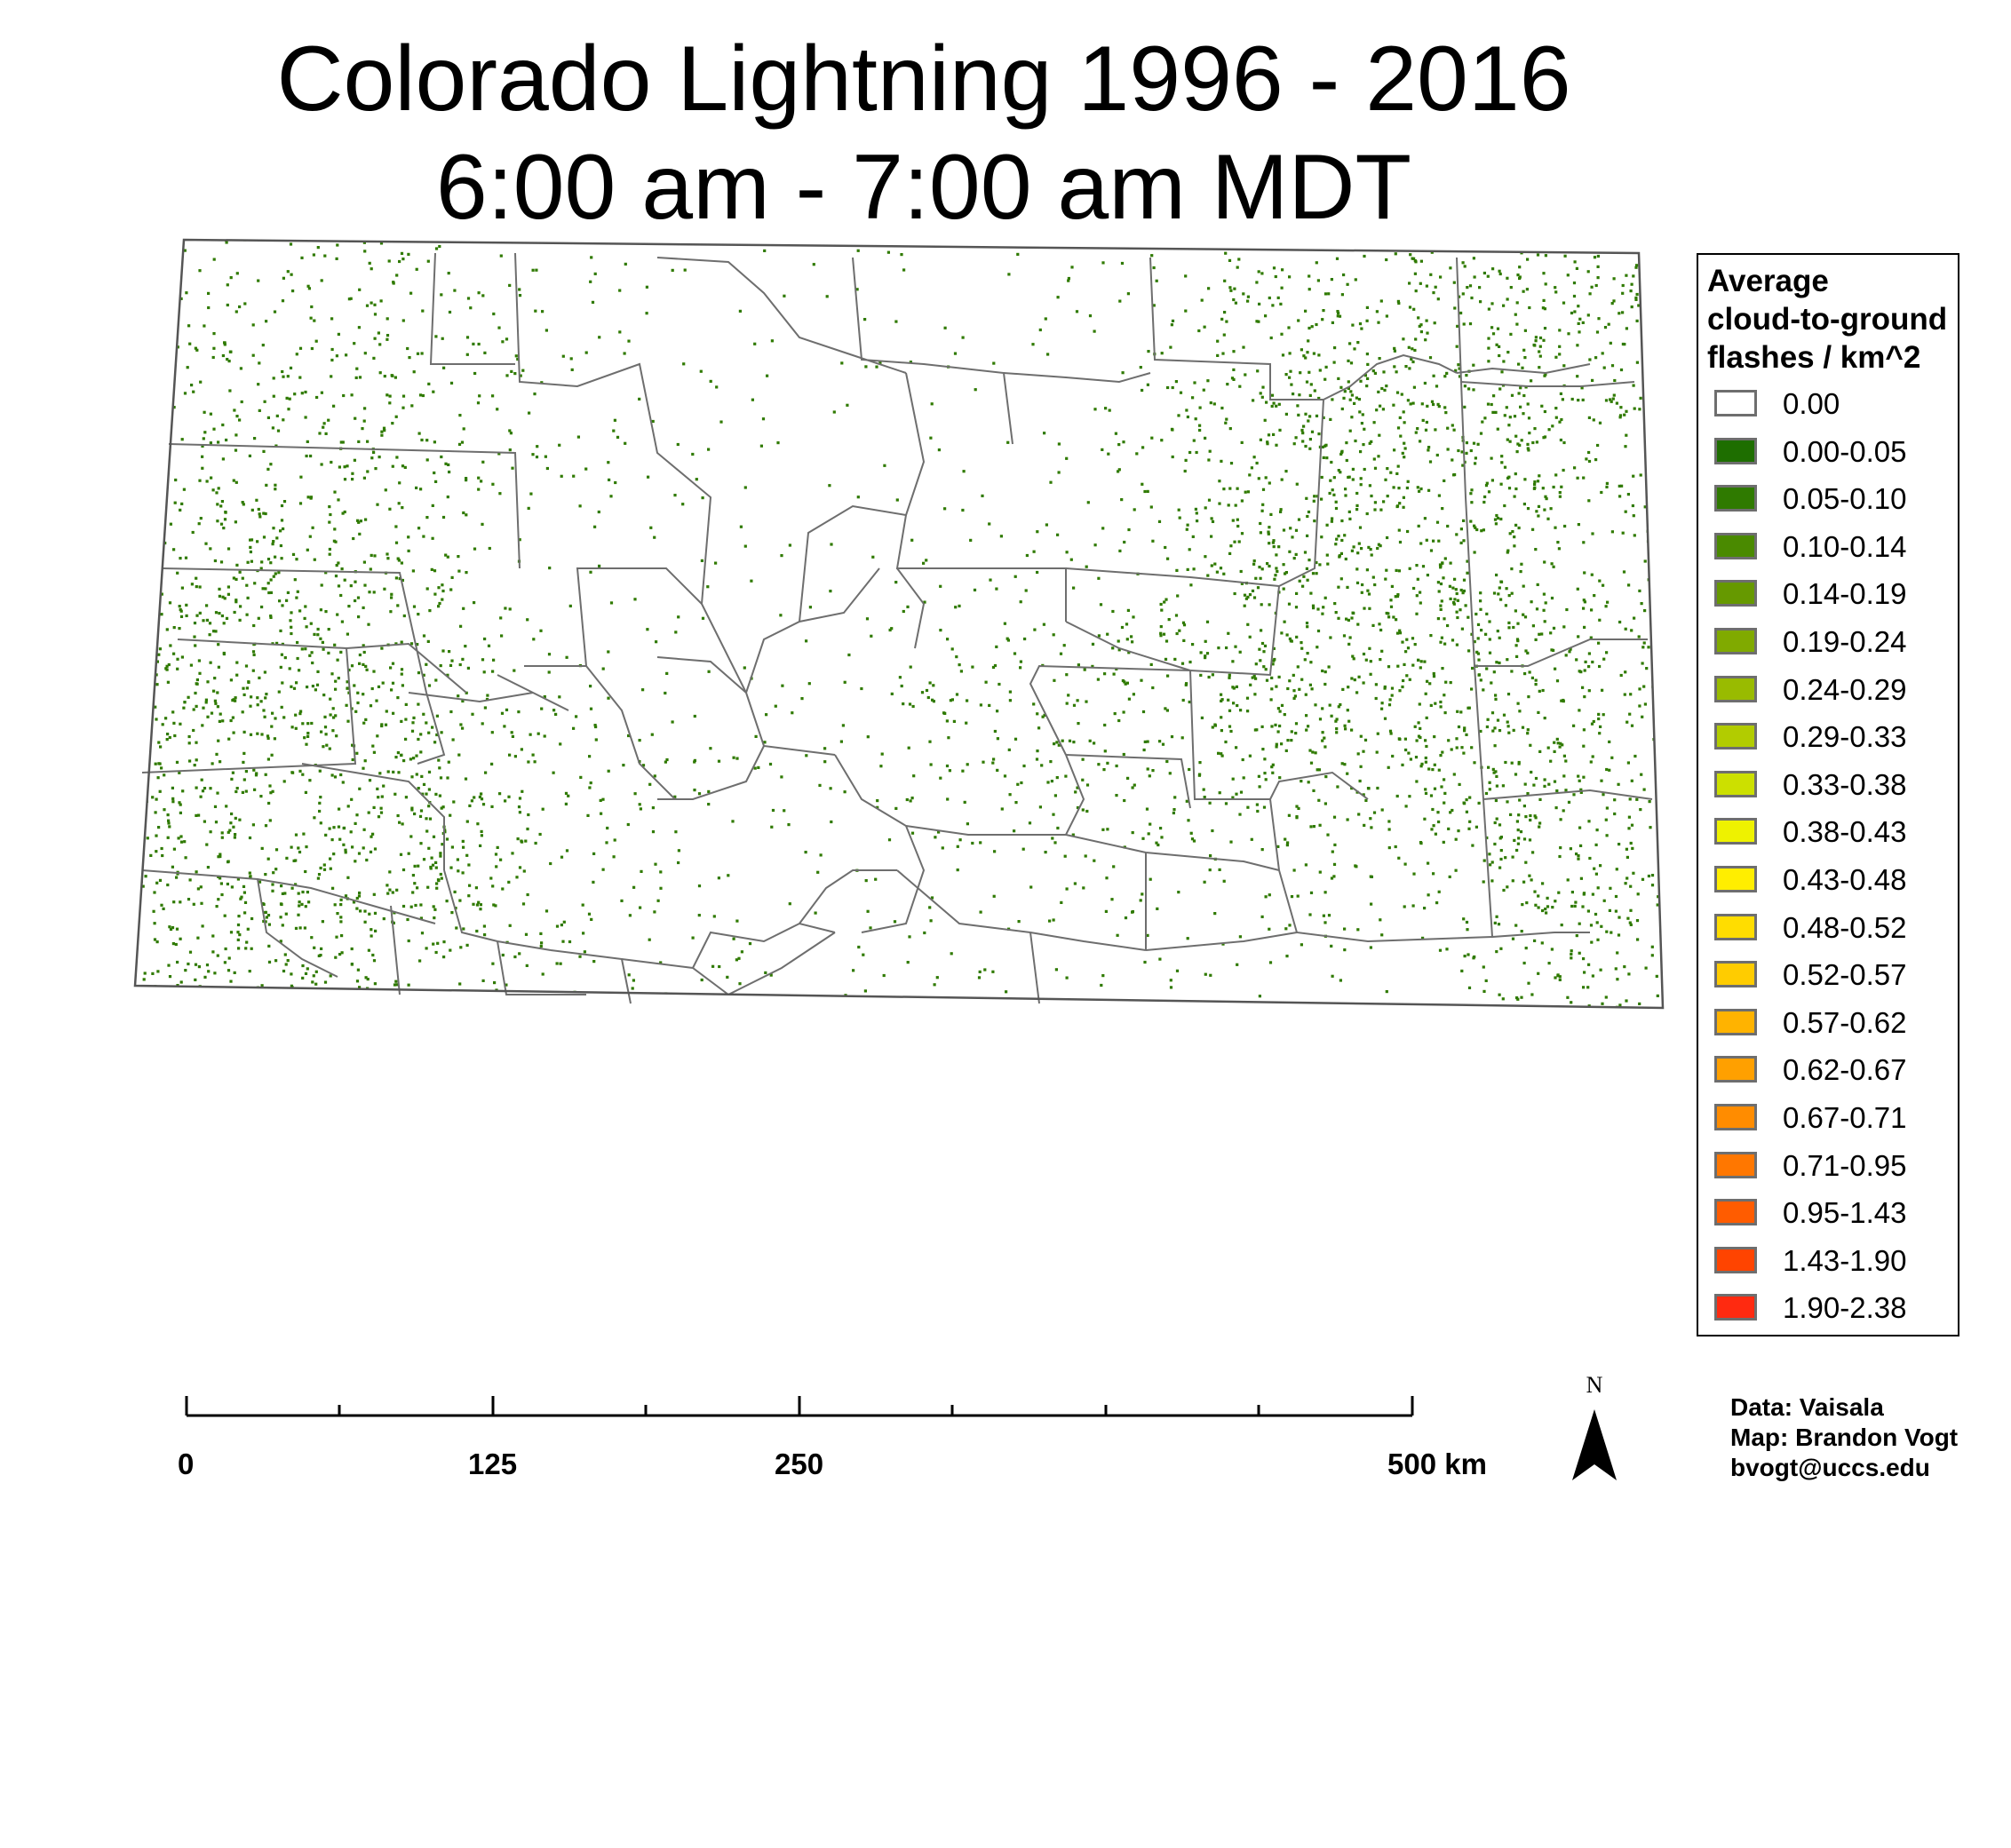  I want to click on legend-item: 0.57-0.62, so click(1827, 1023).